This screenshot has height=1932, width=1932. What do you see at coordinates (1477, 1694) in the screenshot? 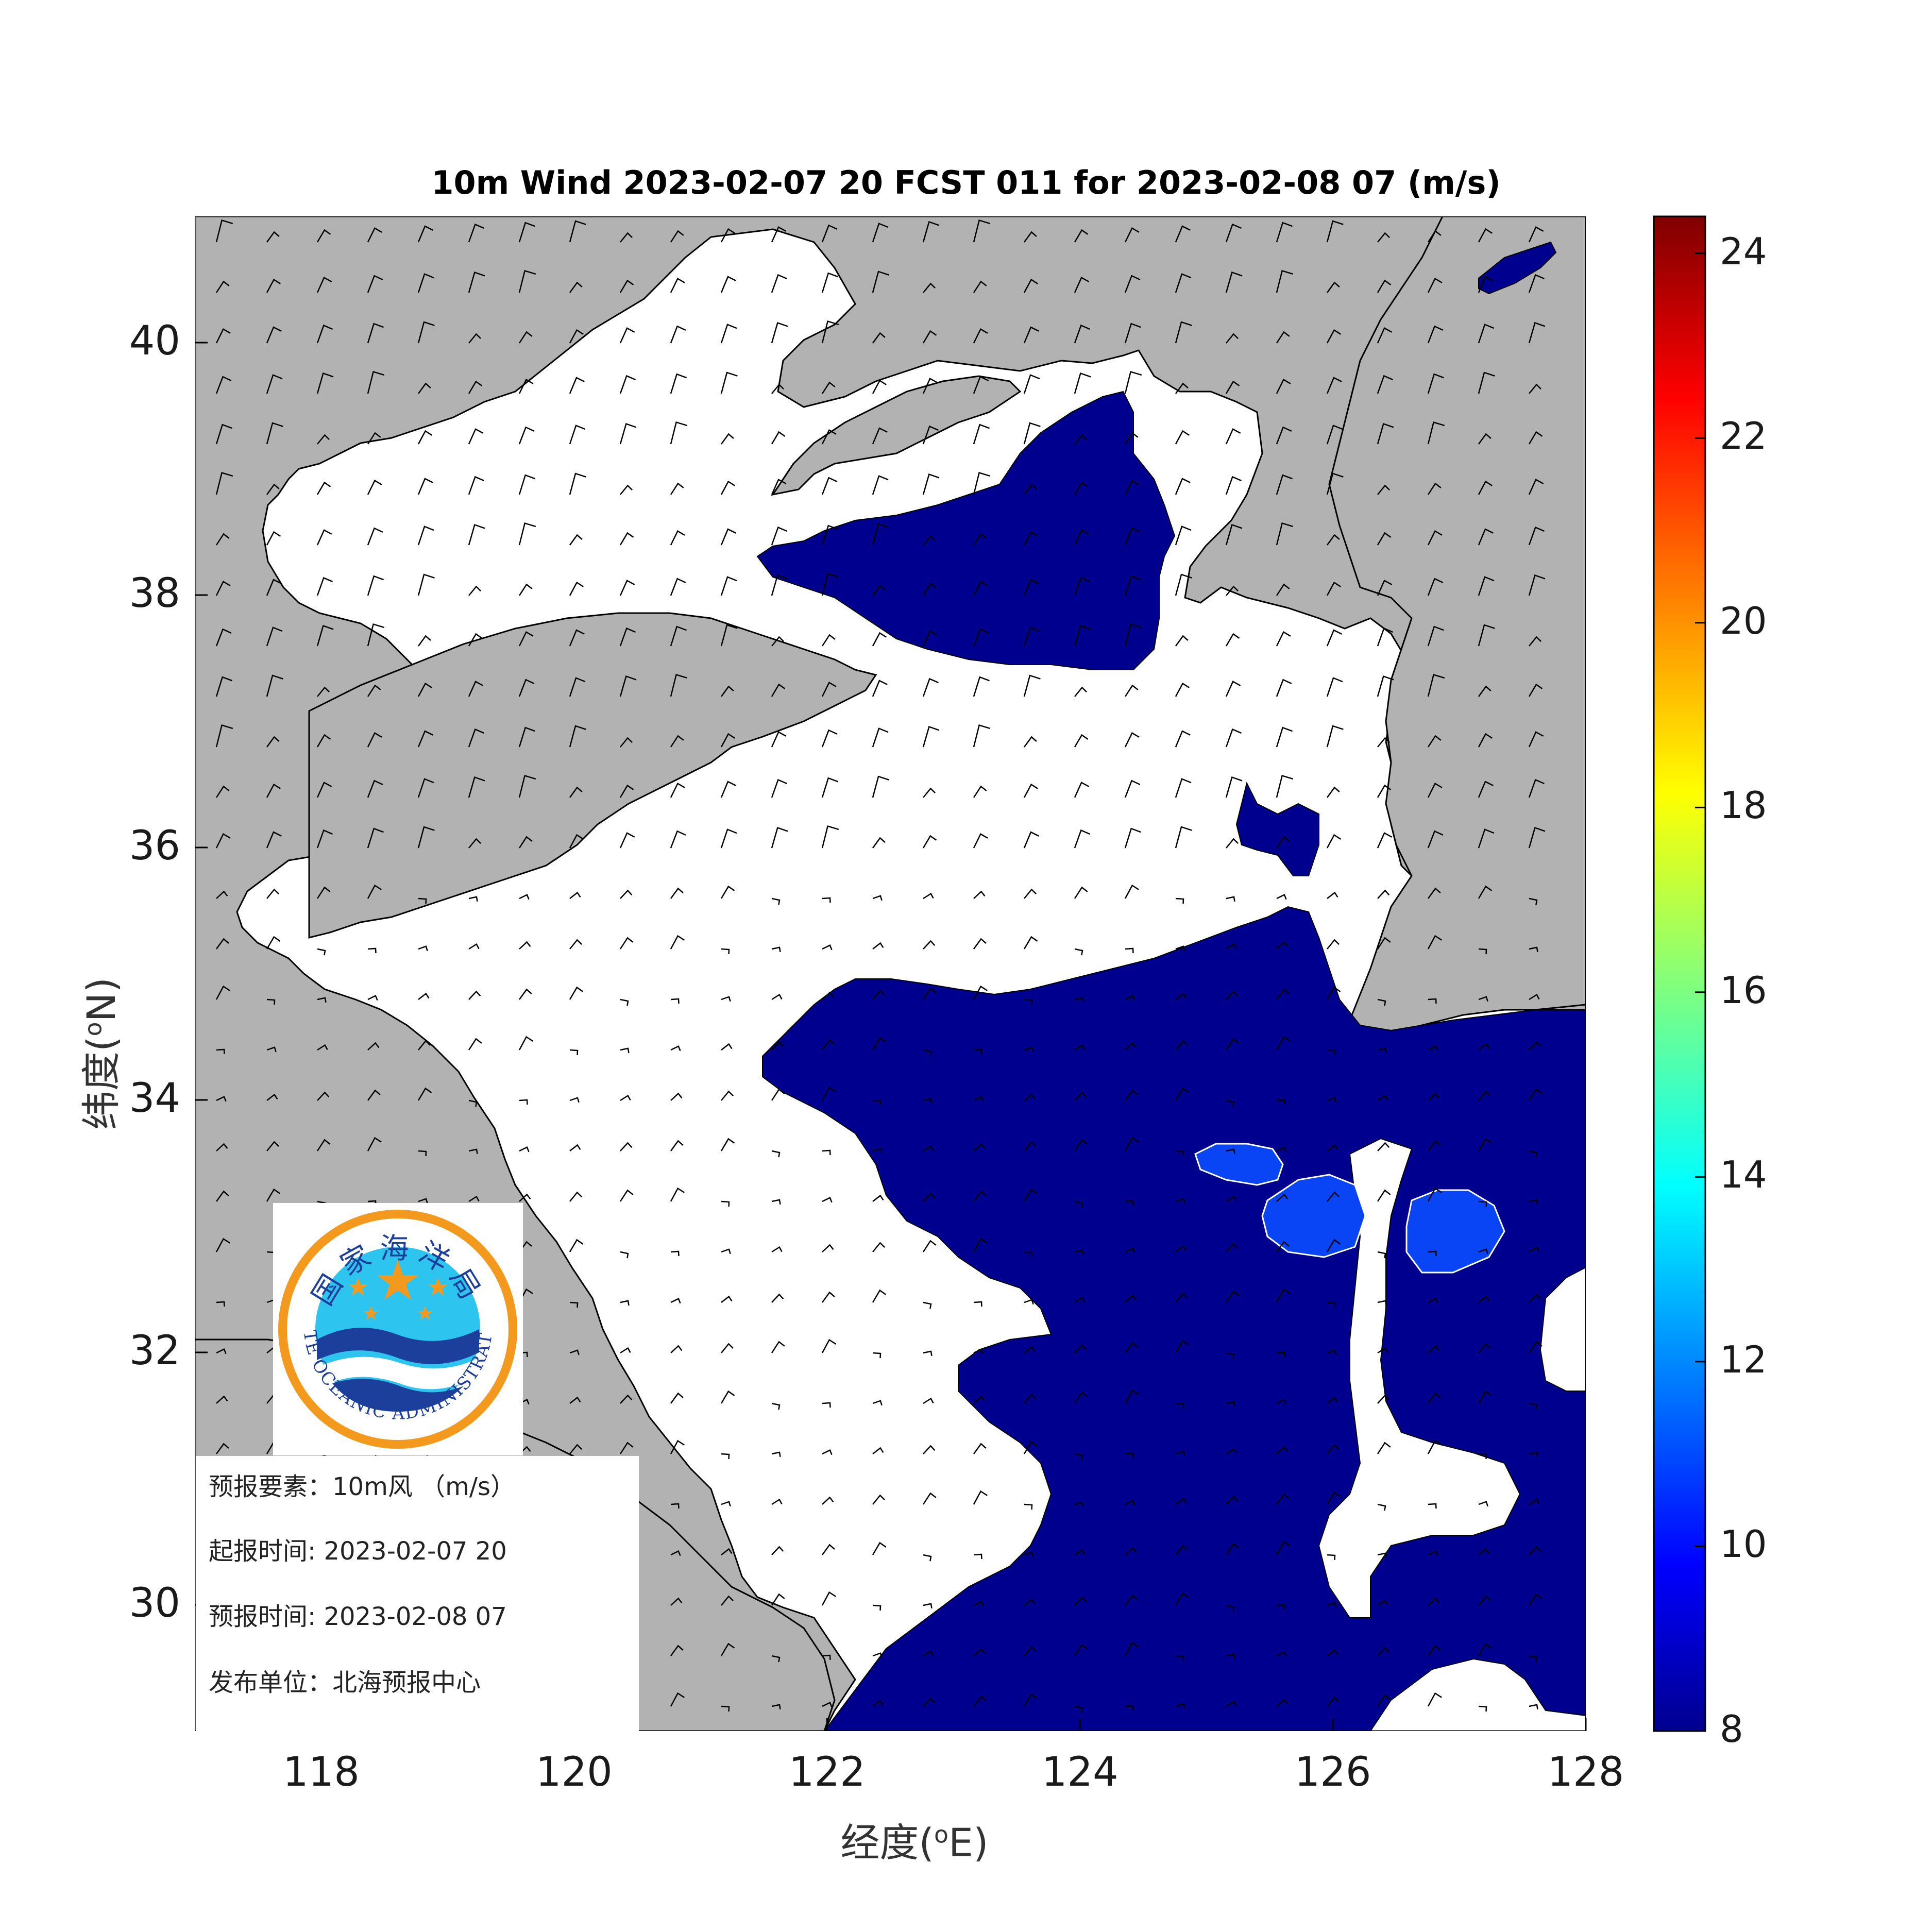
I see `calm-gap` at bounding box center [1477, 1694].